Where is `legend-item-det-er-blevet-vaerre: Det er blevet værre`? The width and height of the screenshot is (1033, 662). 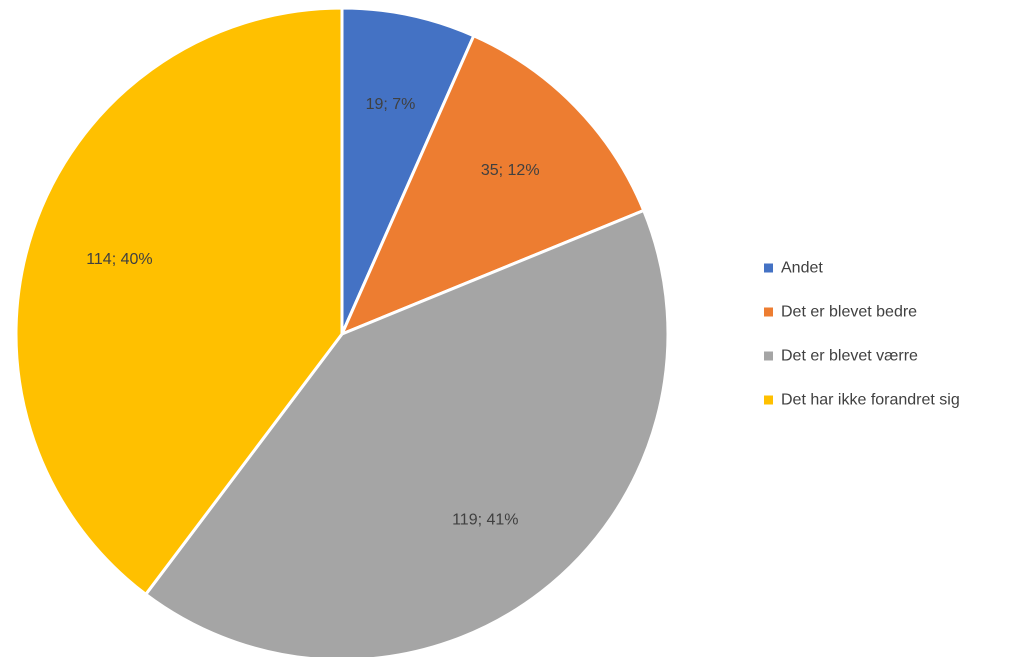
legend-item-det-er-blevet-vaerre: Det er blevet værre is located at coordinates (841, 356).